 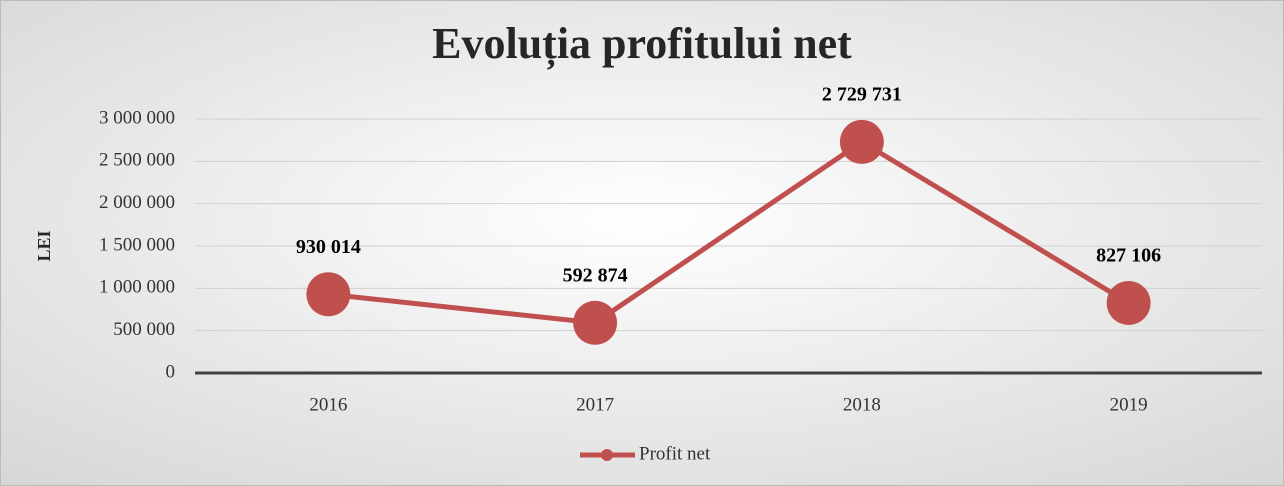 I want to click on y-axis-label: LEI, so click(x=44, y=245).